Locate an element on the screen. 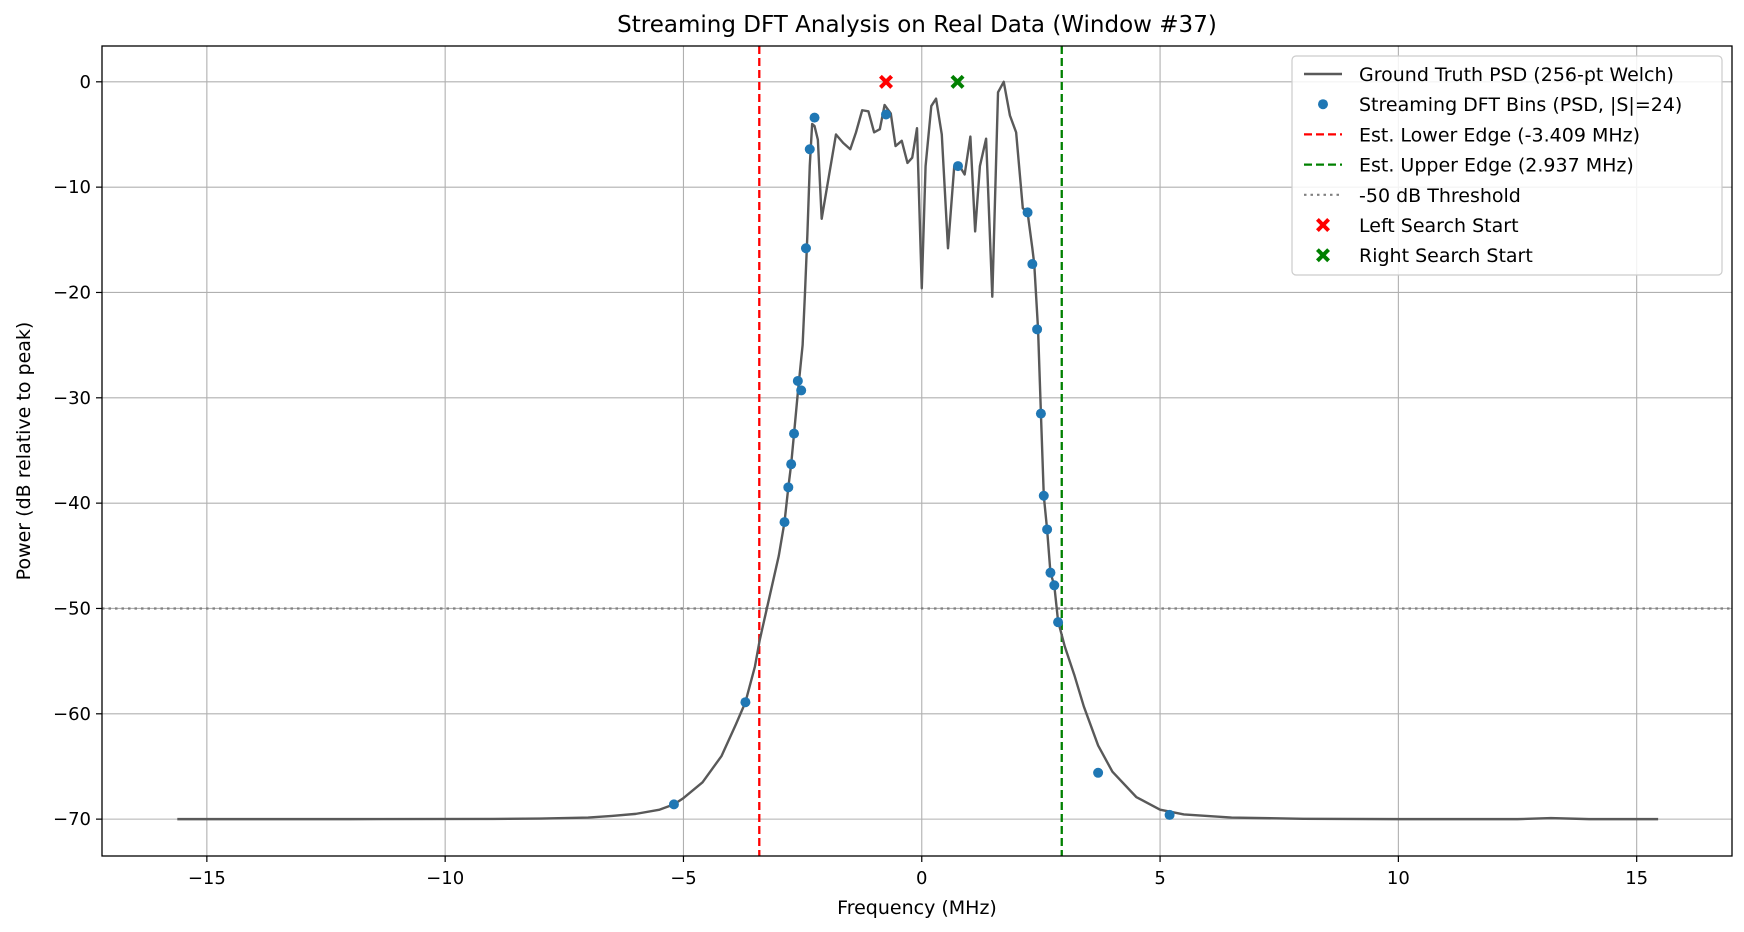  y-axis-title: Power (dB relative to peak) is located at coordinates (24, 451).